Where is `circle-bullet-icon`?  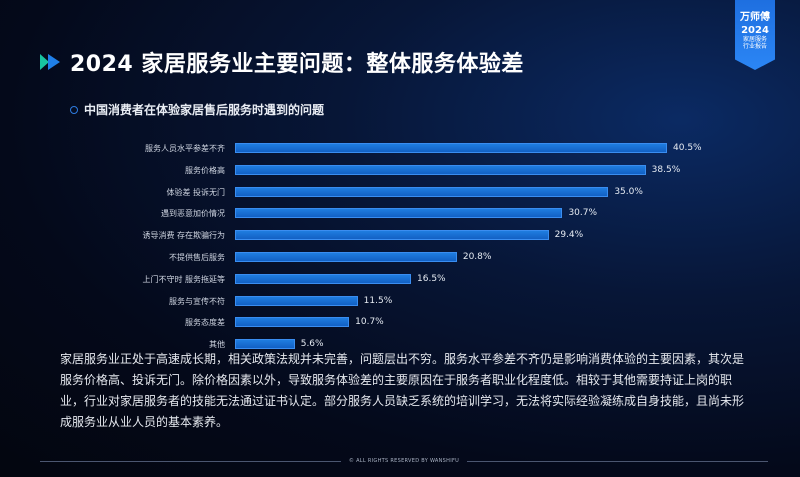 circle-bullet-icon is located at coordinates (74, 109).